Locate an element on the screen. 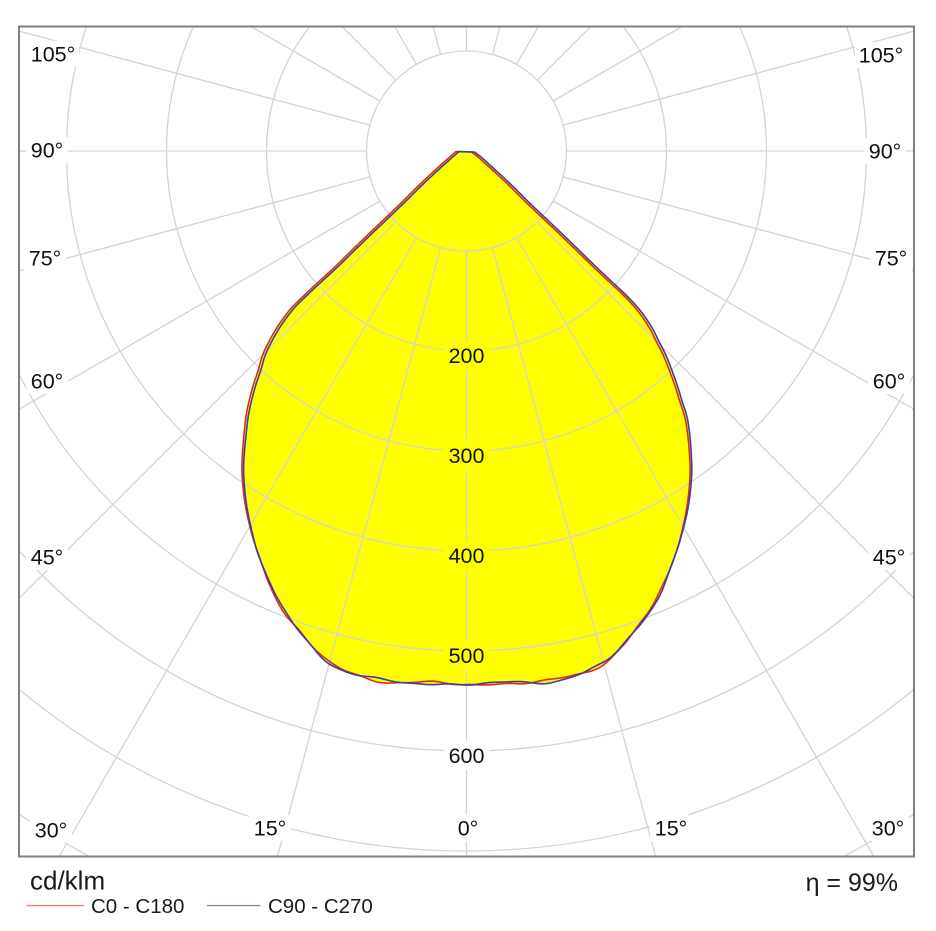  svg-text: 200 is located at coordinates (467, 356).